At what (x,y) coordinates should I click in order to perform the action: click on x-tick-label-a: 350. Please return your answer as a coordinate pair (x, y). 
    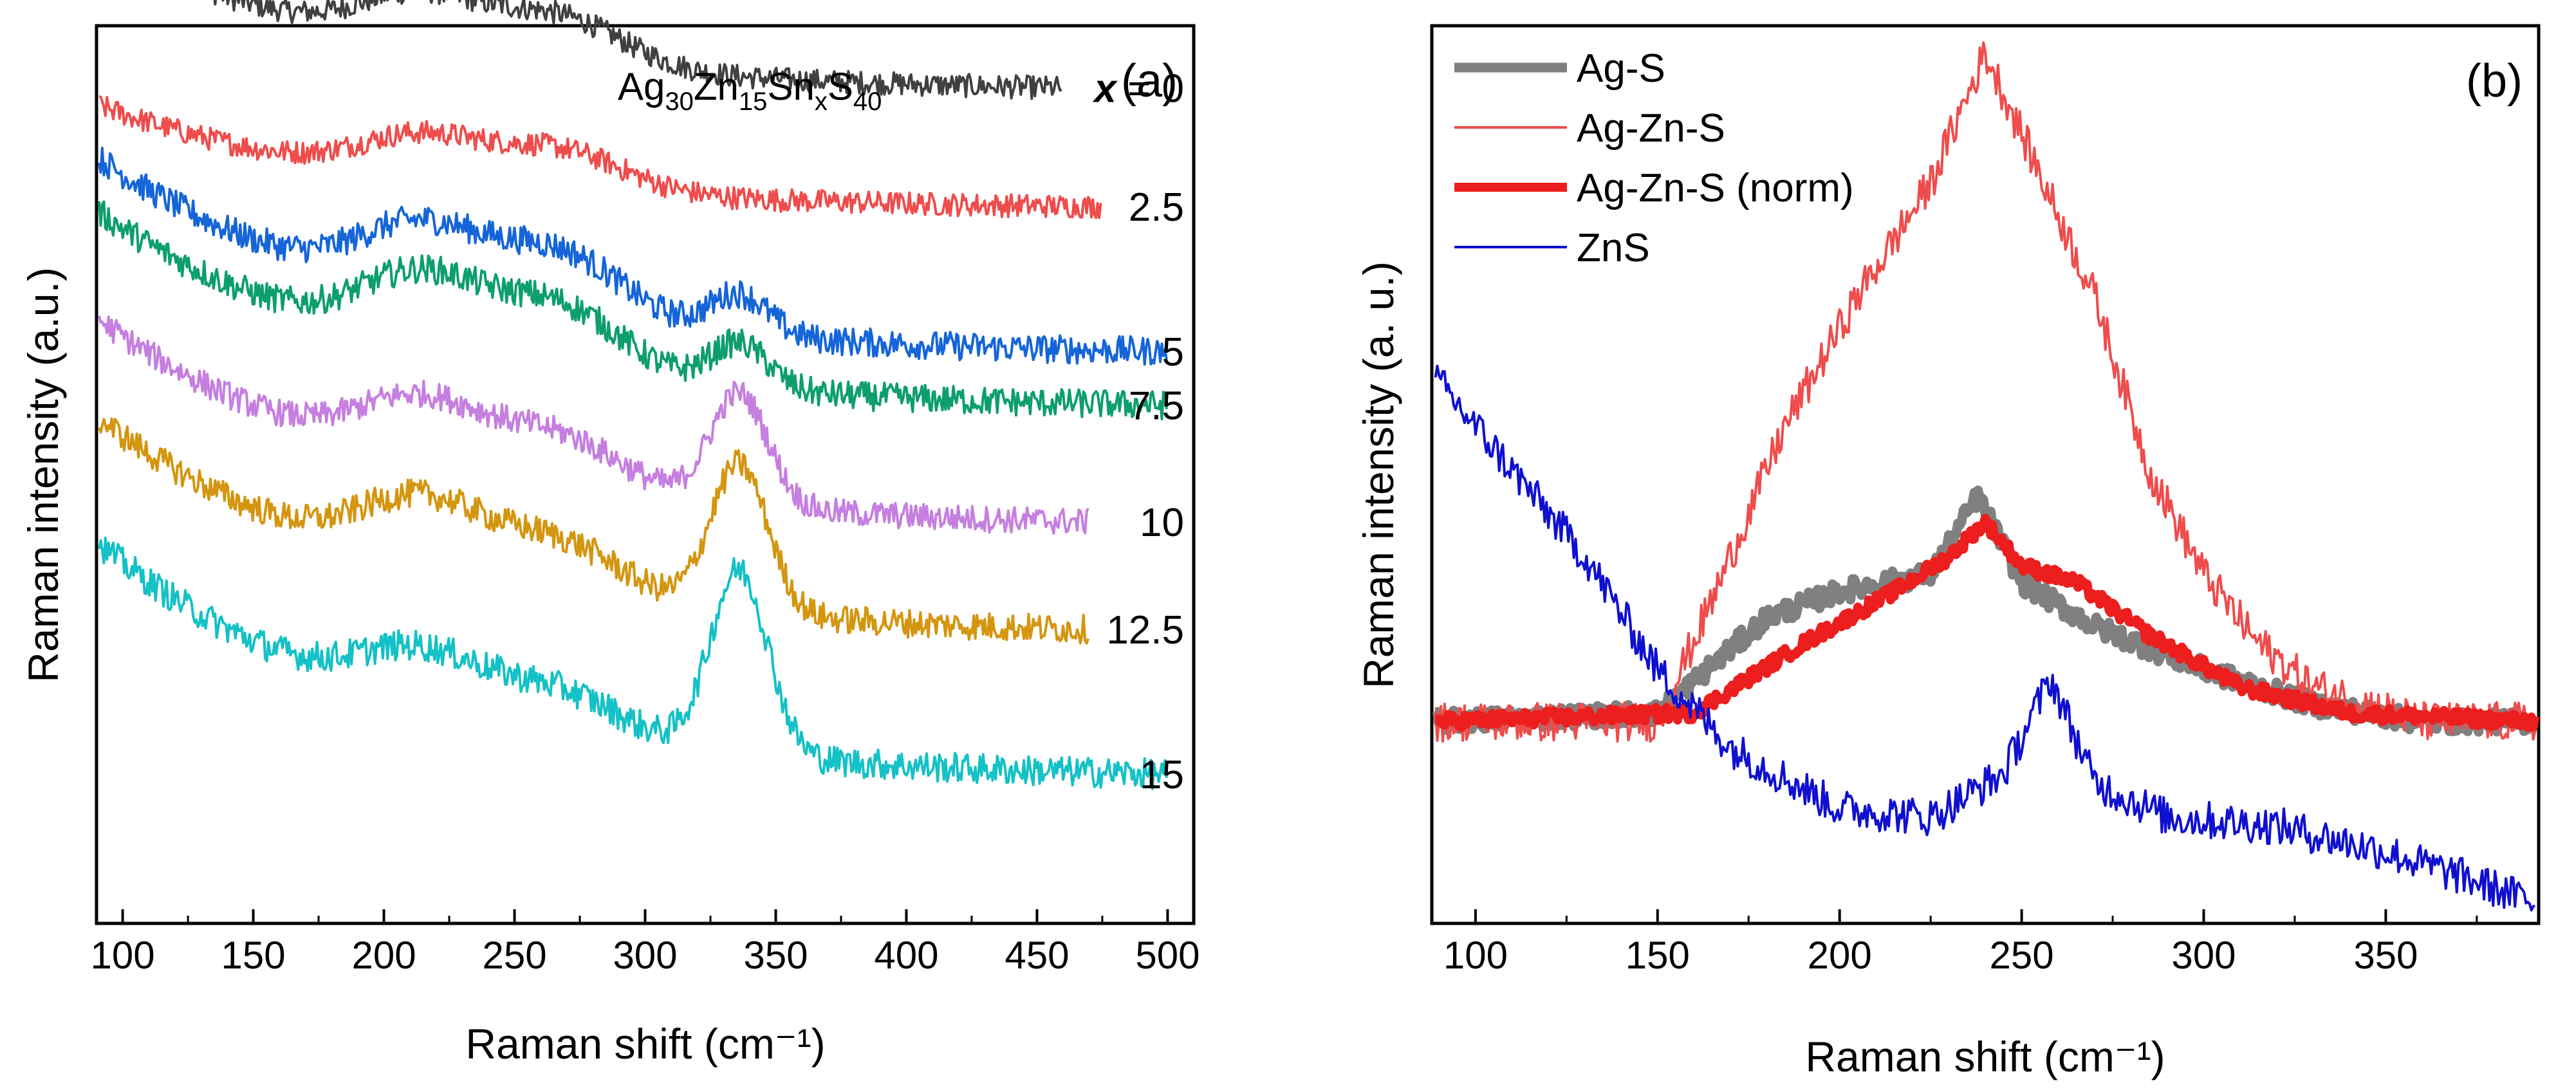
    Looking at the image, I should click on (776, 955).